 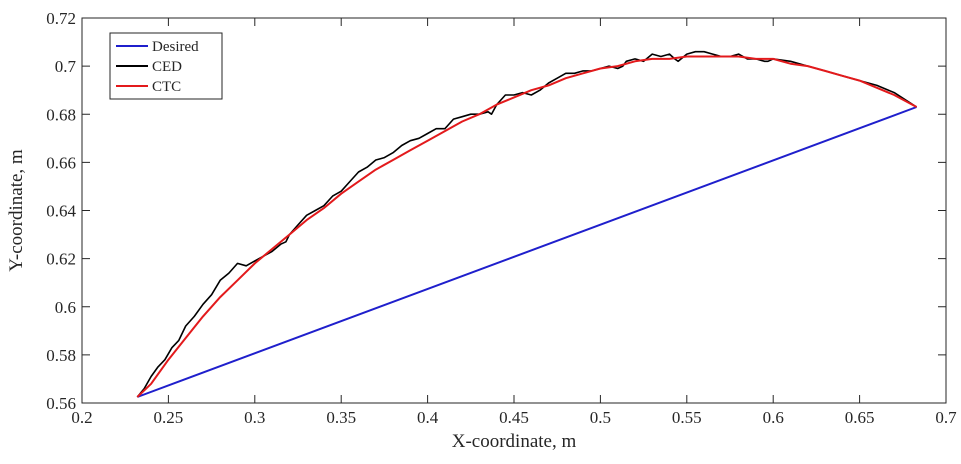 I want to click on y-tick-label: 0.68, so click(x=61, y=114).